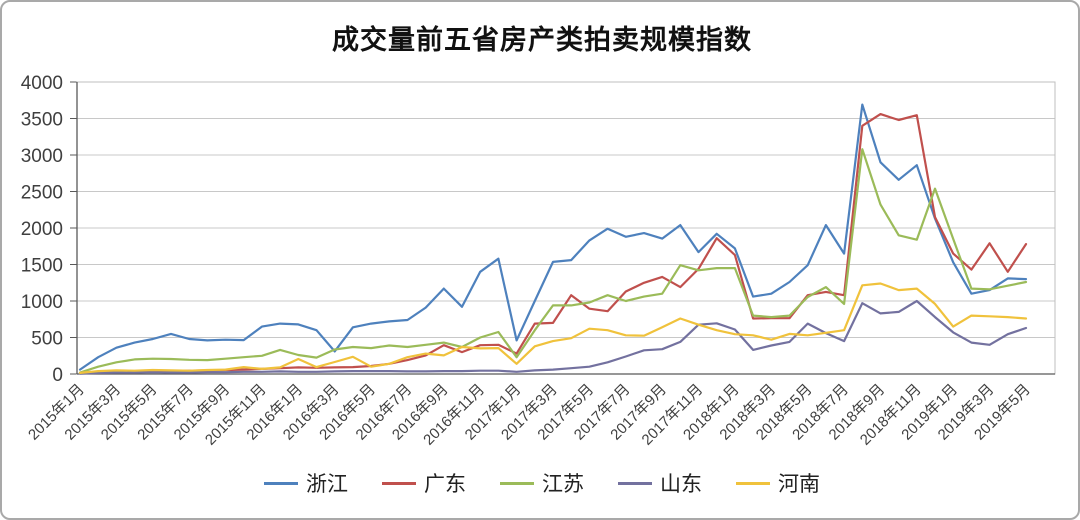  Describe the element at coordinates (542, 40) in the screenshot. I see `chart-title: 成交量前五省房产类拍卖规模指数` at that location.